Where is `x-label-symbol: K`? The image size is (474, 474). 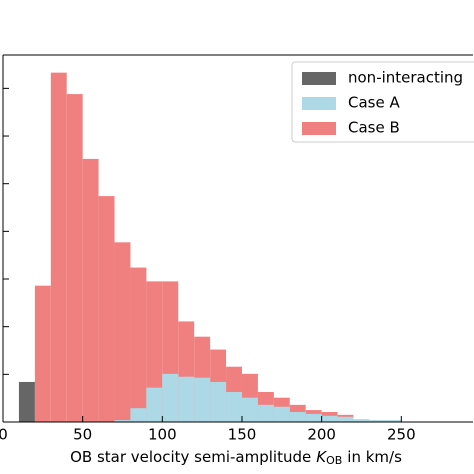
x-label-symbol: K is located at coordinates (321, 457).